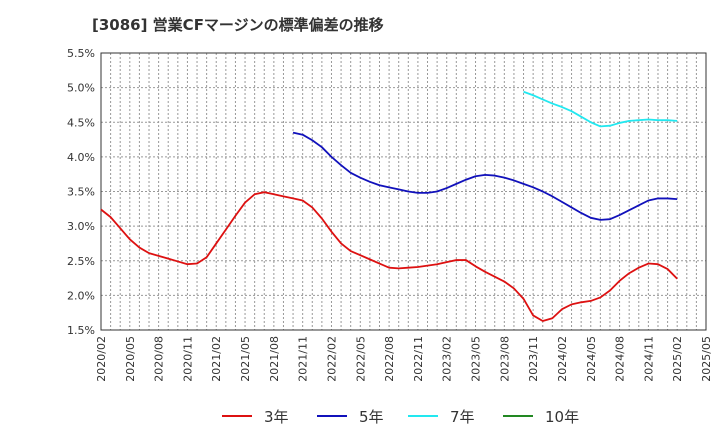 This screenshot has height=440, width=720. What do you see at coordinates (706, 359) in the screenshot?
I see `x-tick-label: 2025/05` at bounding box center [706, 359].